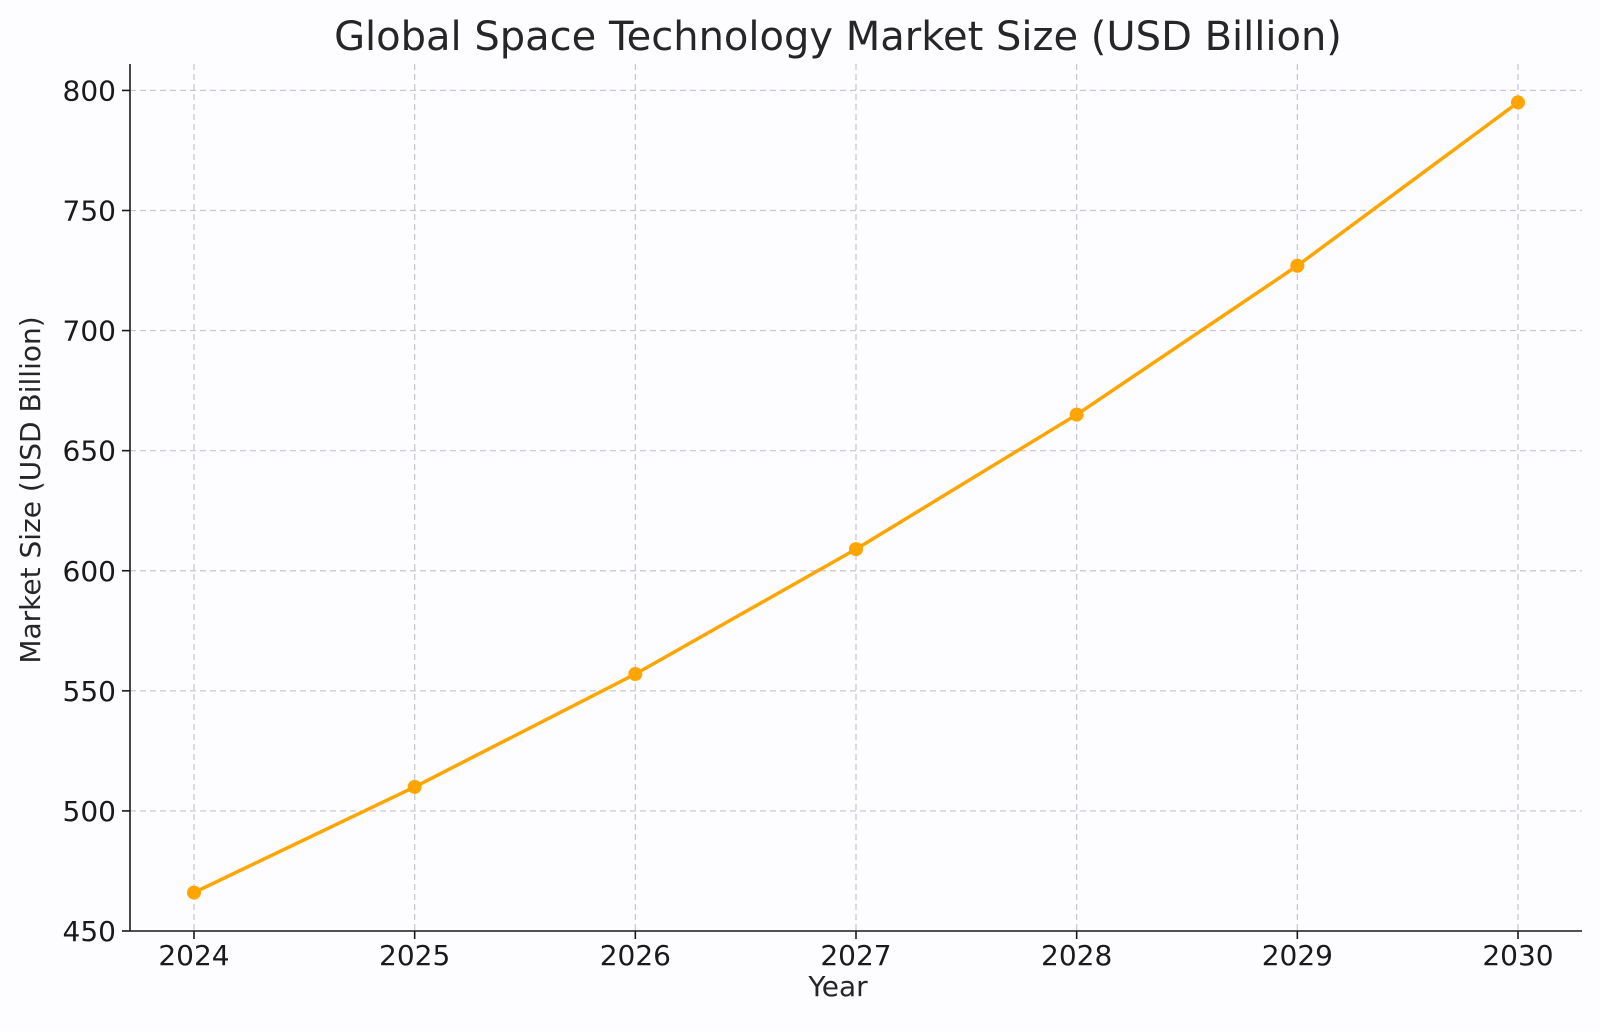 This screenshot has width=1600, height=1032. I want to click on y-tick-label: 800, so click(89, 90).